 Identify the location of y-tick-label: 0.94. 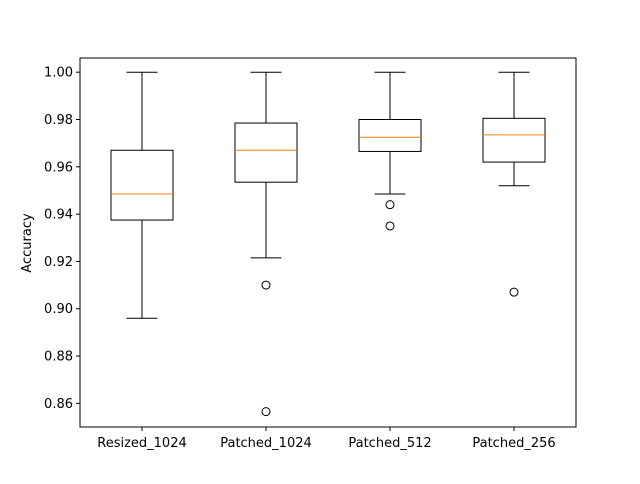
(58, 215).